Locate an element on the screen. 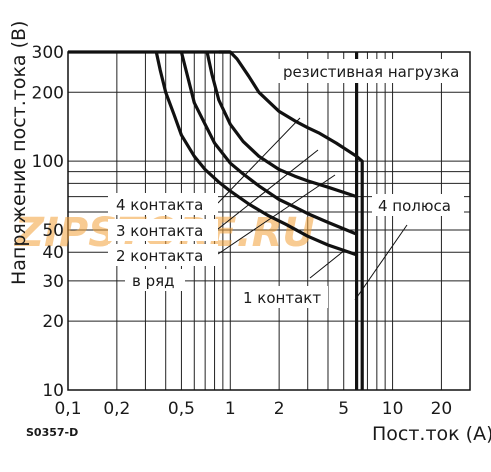  figure-code: S0357-D is located at coordinates (52, 432).